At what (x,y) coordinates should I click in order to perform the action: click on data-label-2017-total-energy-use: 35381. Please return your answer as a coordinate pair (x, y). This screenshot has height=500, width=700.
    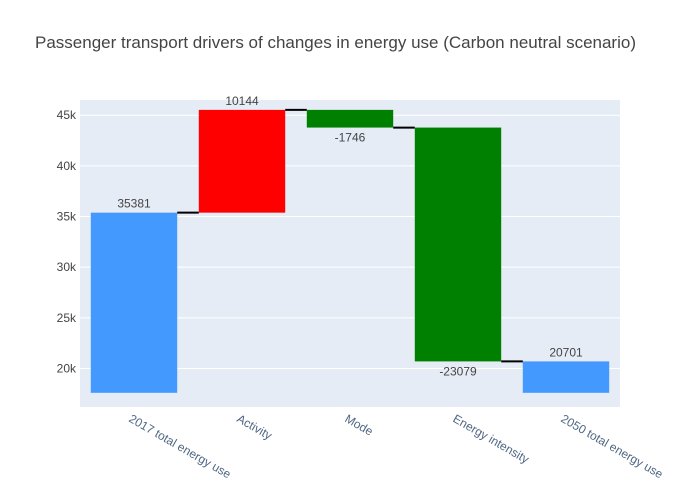
    Looking at the image, I should click on (134, 204).